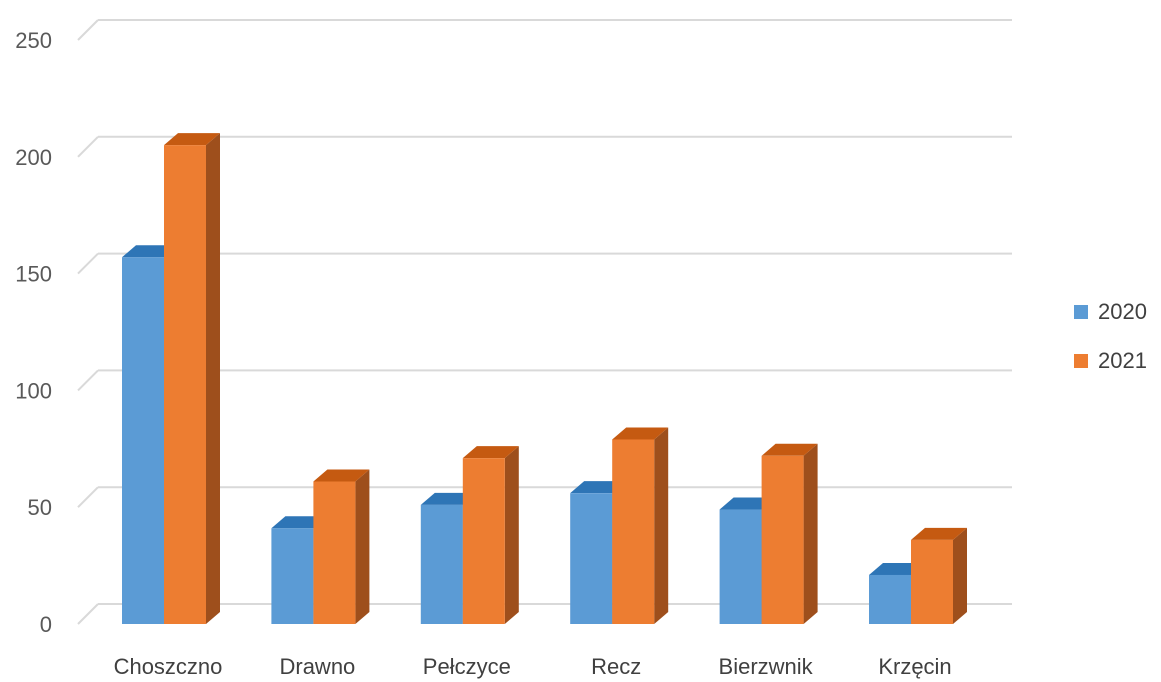 The image size is (1161, 682). I want to click on bar-bierzwnik-2020, so click(740, 566).